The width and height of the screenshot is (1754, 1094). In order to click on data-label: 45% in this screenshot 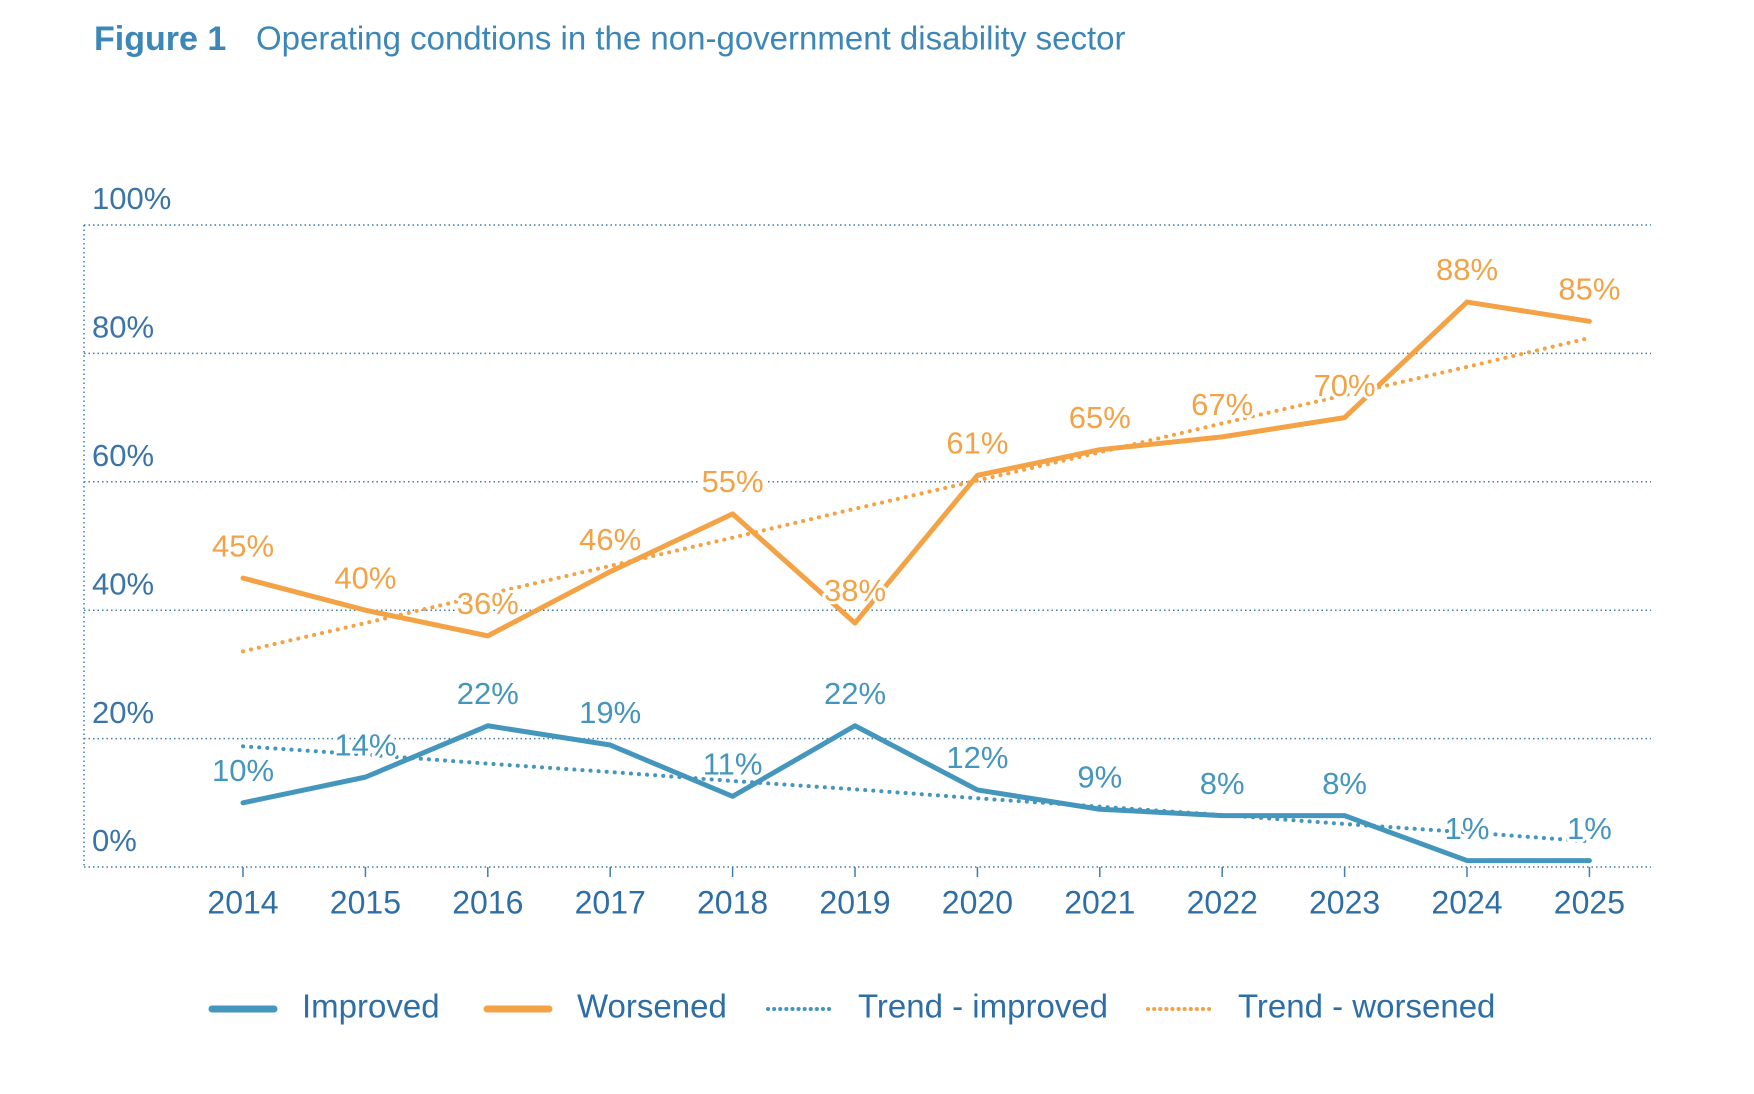, I will do `click(243, 545)`.